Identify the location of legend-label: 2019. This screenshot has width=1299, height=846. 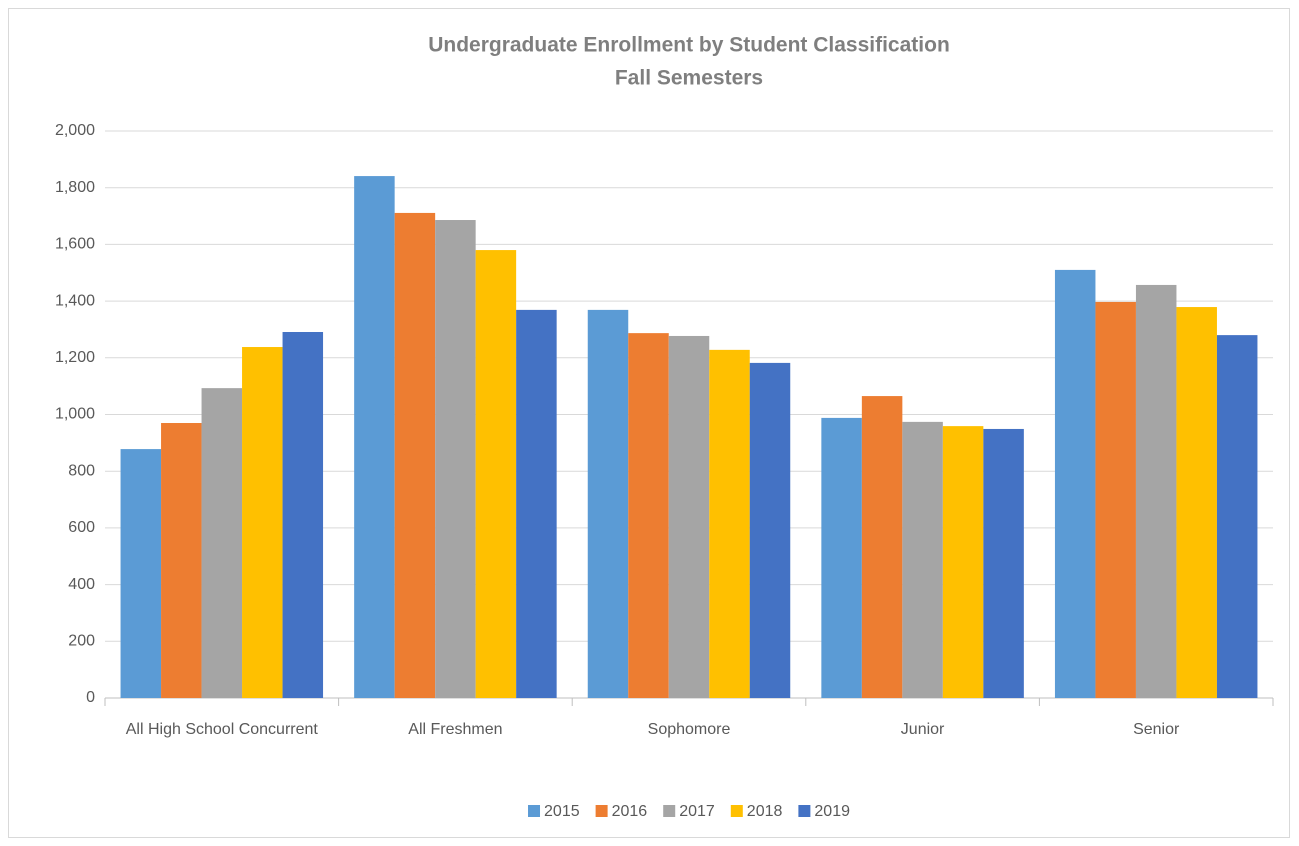
(832, 811).